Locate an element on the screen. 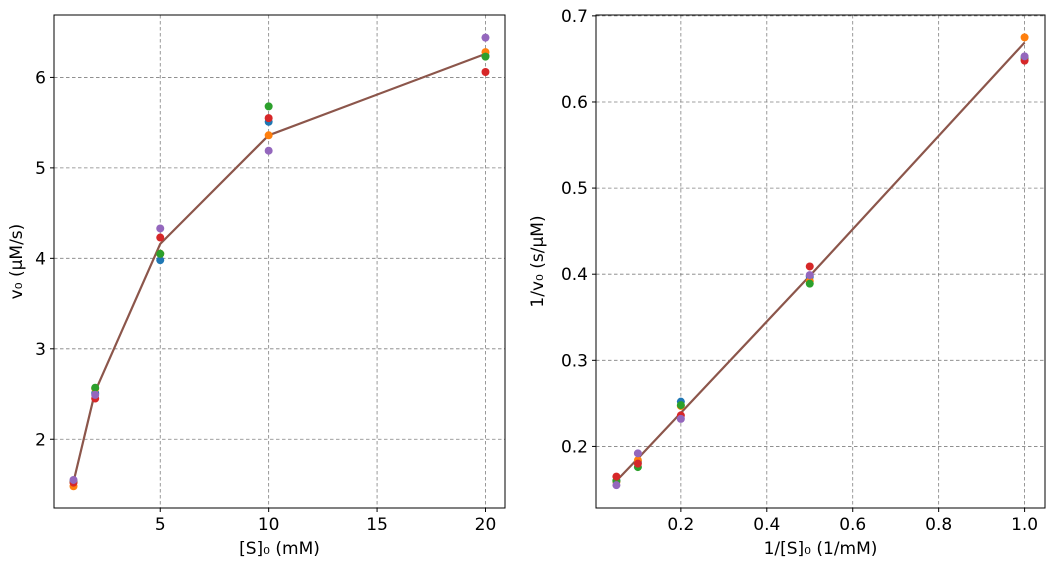 This screenshot has width=1053, height=566. y-tick-label: 4 is located at coordinates (40, 259).